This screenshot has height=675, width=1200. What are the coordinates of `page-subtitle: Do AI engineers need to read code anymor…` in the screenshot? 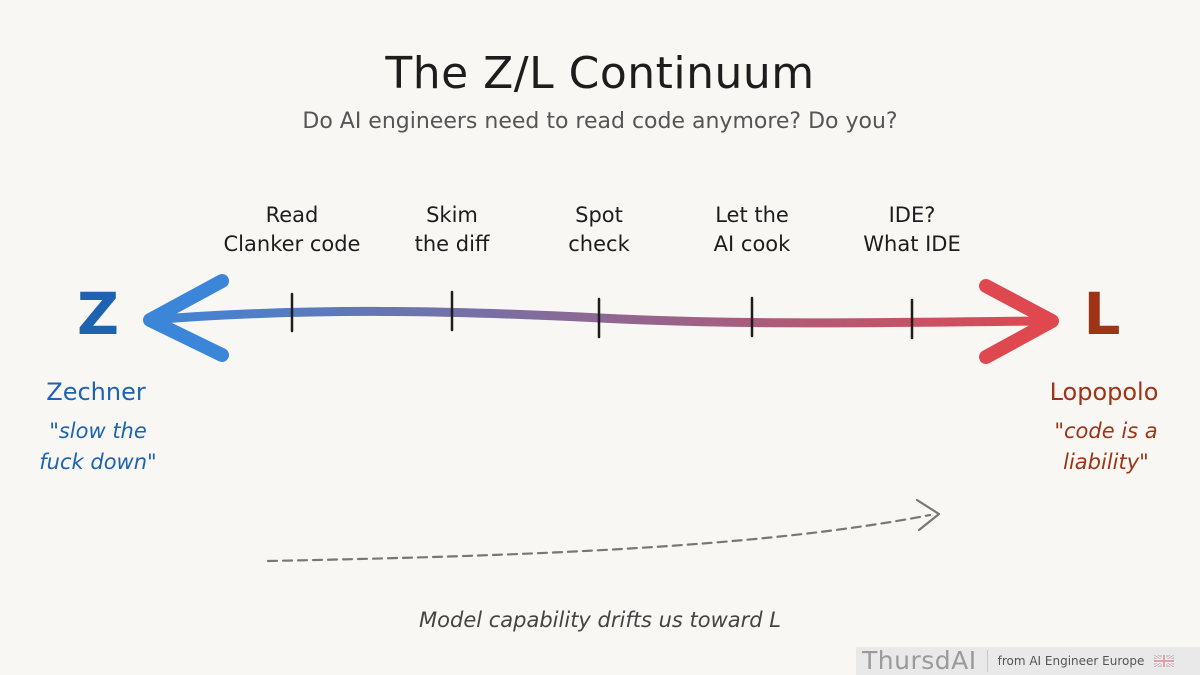 It's located at (599, 121).